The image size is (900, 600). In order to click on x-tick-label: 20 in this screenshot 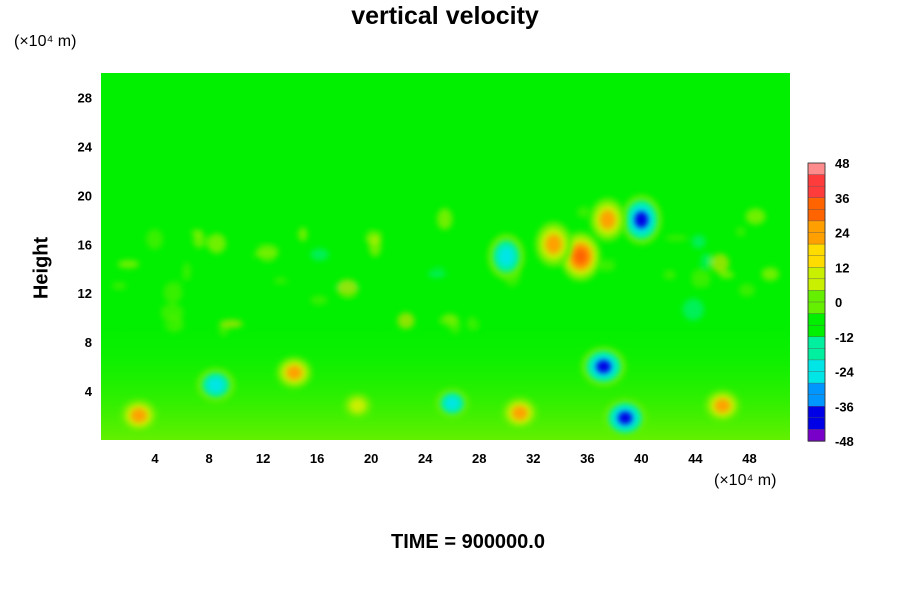, I will do `click(371, 458)`.